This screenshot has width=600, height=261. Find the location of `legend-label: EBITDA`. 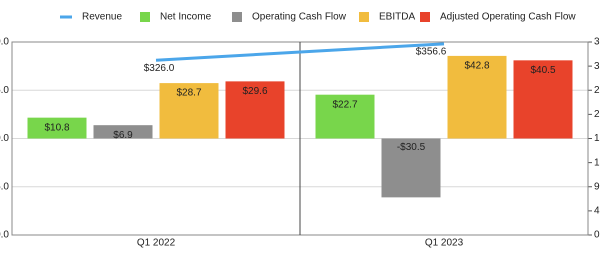

legend-label: EBITDA is located at coordinates (397, 17).